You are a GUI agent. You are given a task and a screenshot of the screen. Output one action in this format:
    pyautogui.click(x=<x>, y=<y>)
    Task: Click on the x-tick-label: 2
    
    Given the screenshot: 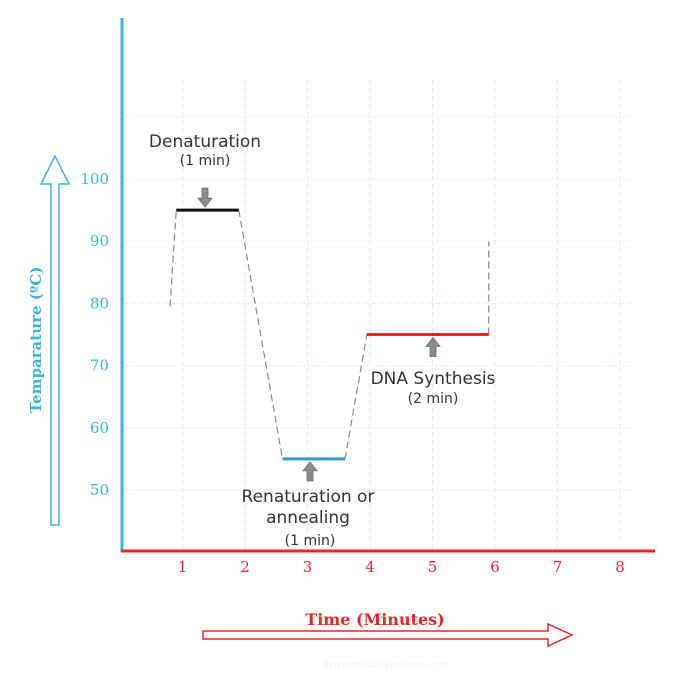 What is the action you would take?
    pyautogui.click(x=245, y=567)
    